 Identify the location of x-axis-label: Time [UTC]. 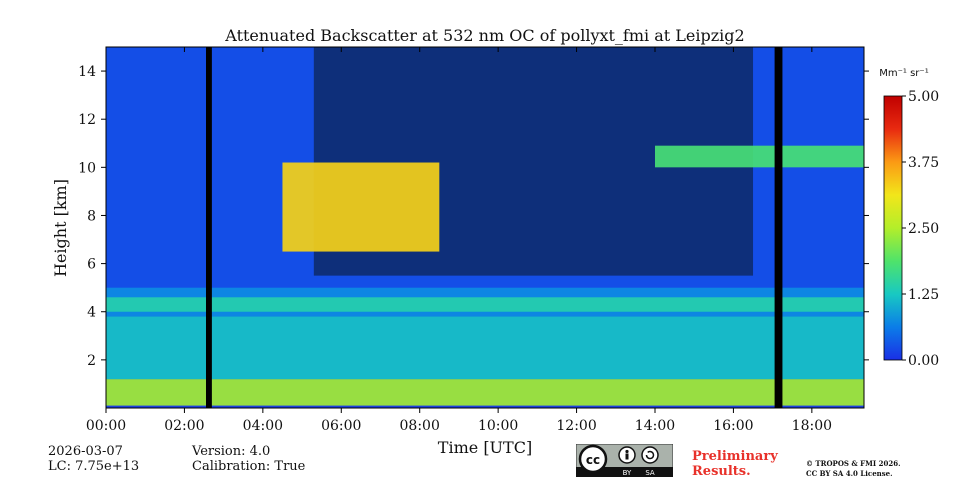
(485, 447).